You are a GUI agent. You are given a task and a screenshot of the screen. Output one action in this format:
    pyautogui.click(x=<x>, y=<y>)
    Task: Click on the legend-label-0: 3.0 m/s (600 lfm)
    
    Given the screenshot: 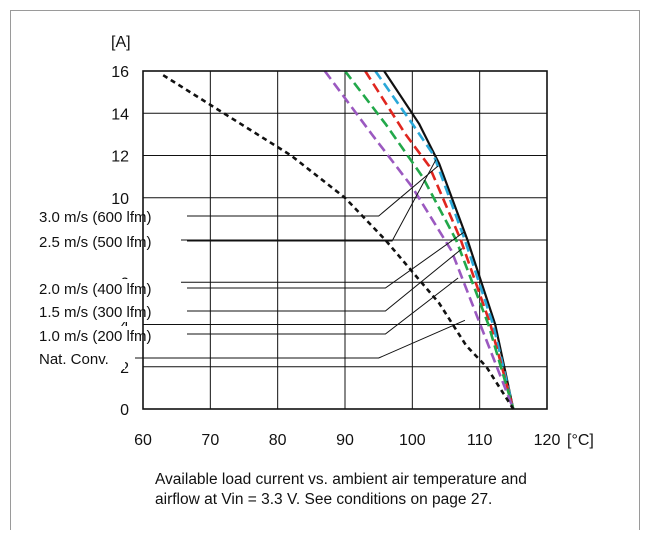 What is the action you would take?
    pyautogui.click(x=95, y=217)
    